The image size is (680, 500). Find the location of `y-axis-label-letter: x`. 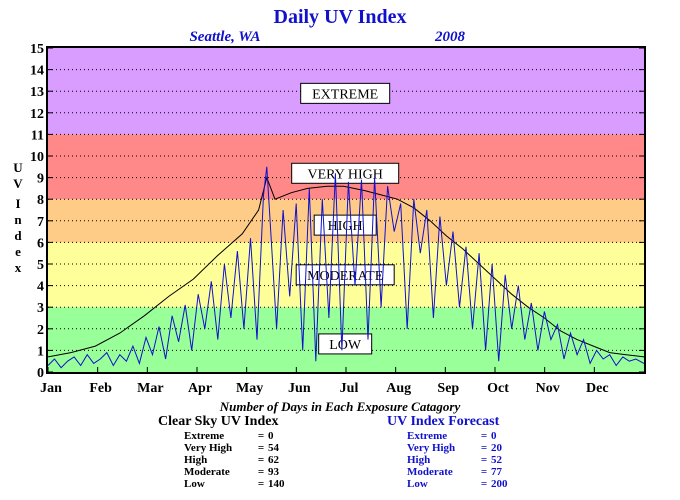

y-axis-label-letter: x is located at coordinates (18, 267).